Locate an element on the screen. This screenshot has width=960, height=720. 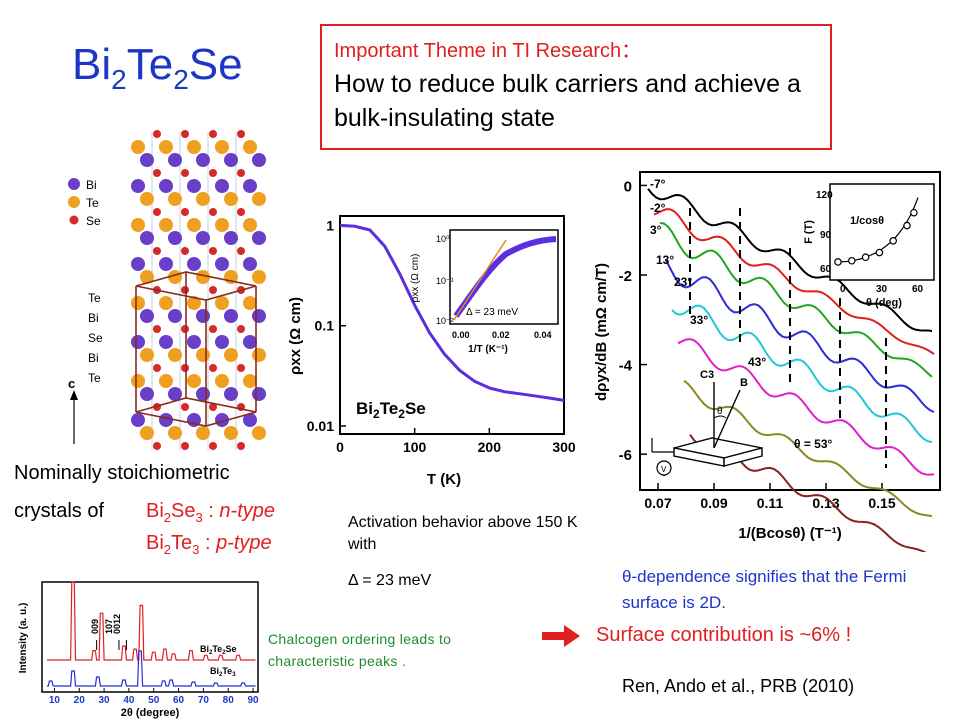
xrd-curve-bi2te2se is located at coordinates (151, 621).